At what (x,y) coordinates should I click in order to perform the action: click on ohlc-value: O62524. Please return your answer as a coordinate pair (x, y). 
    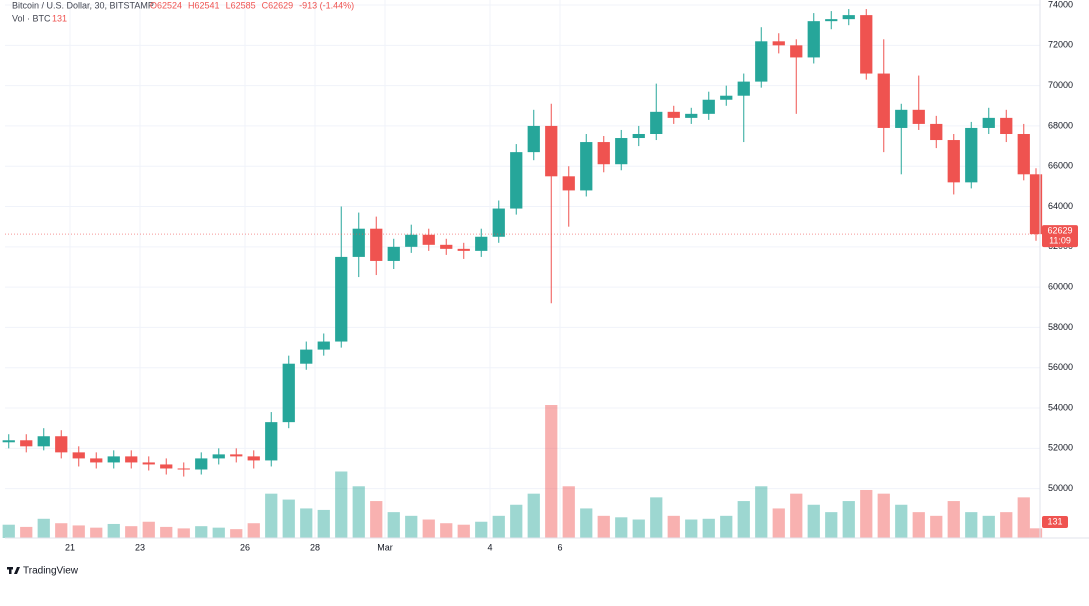
    Looking at the image, I should click on (166, 5).